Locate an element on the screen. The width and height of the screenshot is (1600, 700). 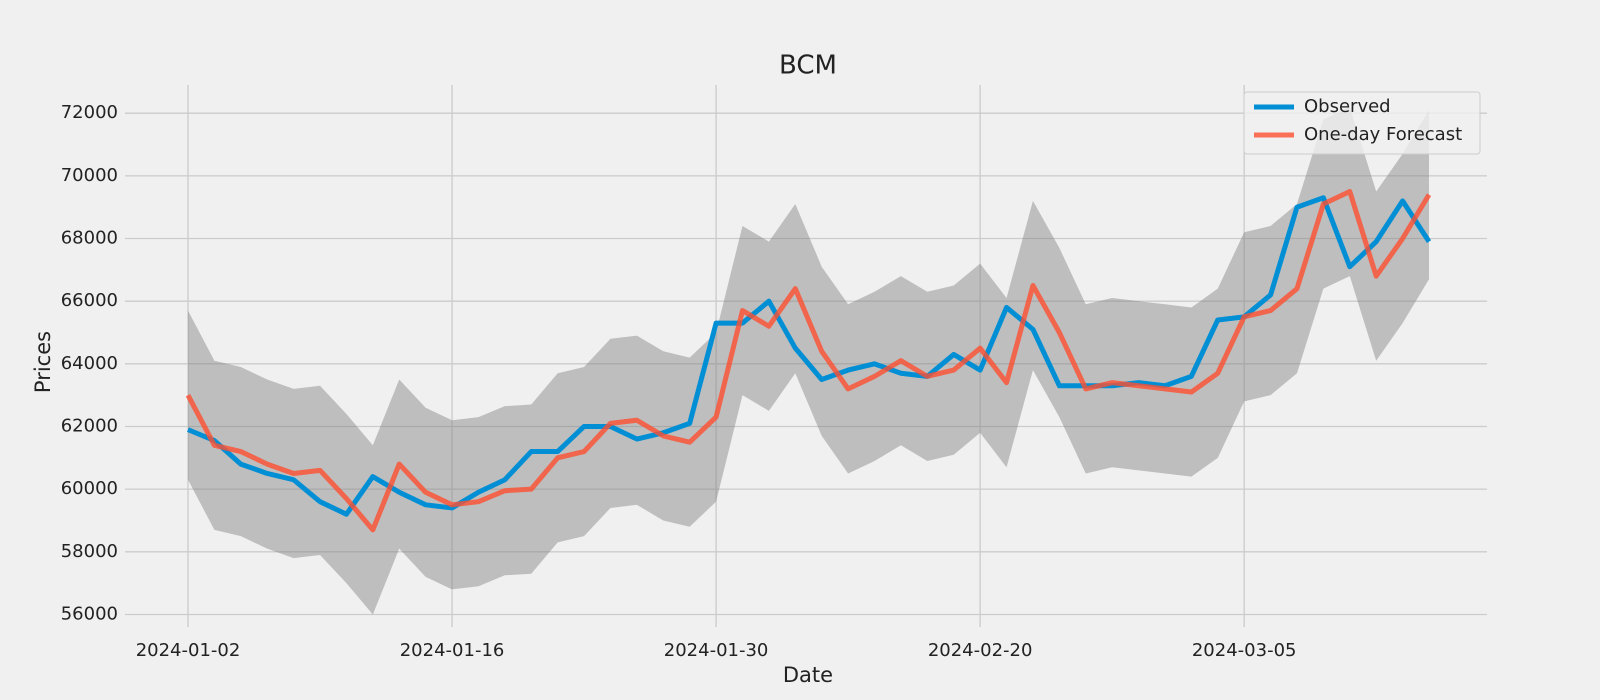
x-tick-label: 2024-01-02 is located at coordinates (188, 650).